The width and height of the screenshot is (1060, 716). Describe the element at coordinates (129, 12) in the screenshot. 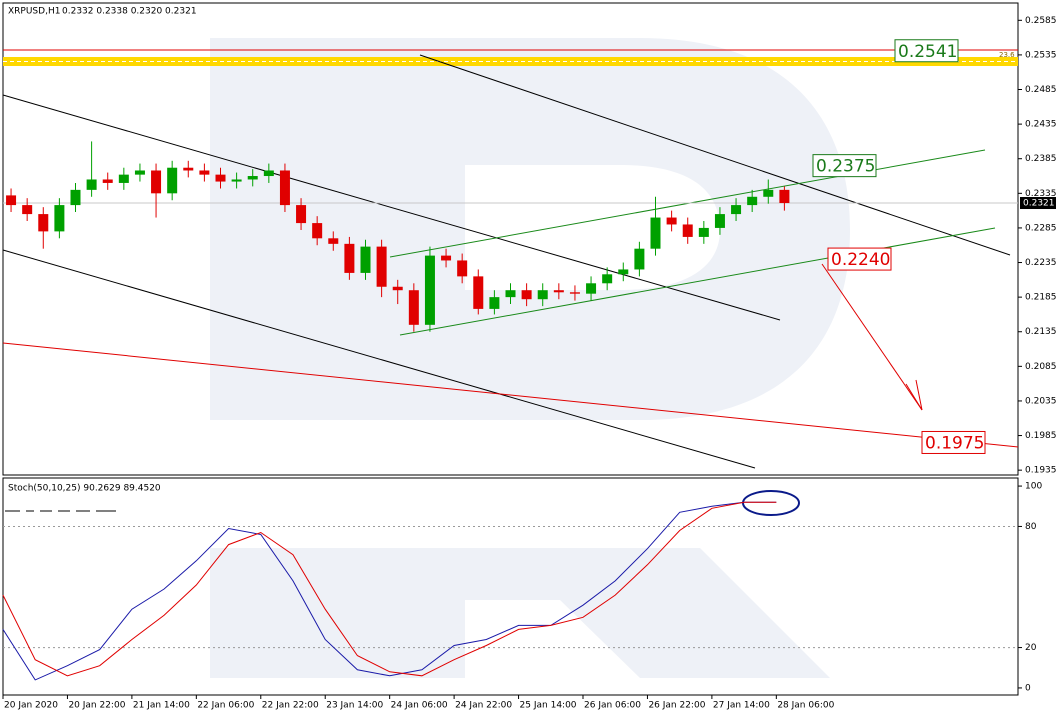

I see `ohlc-header: 0.2332 0.2338 0.2320 0.2321` at that location.